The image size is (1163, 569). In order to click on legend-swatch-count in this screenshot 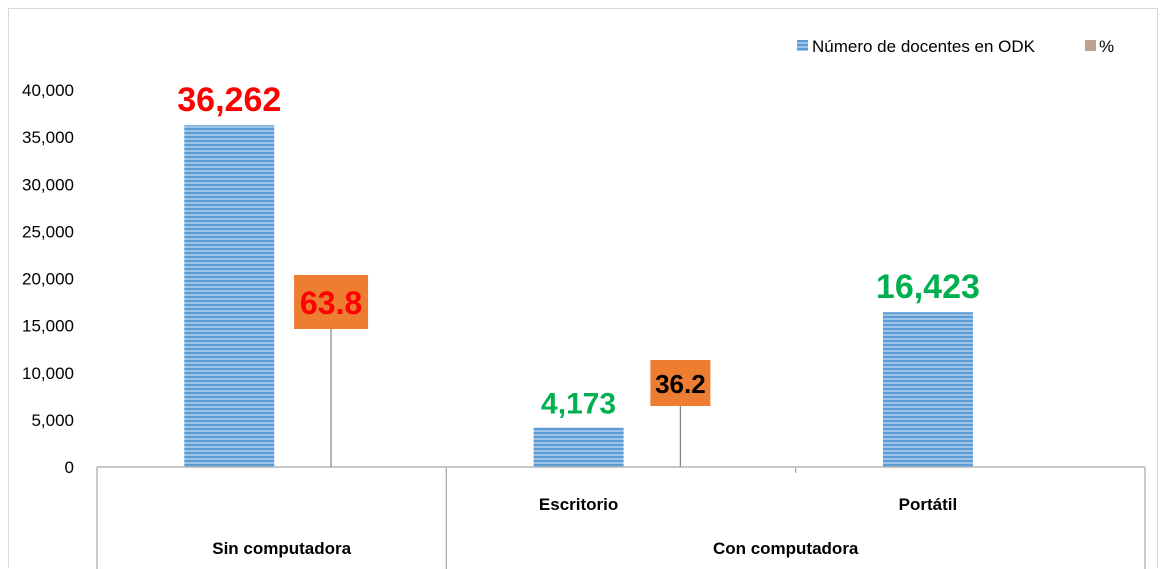, I will do `click(802, 45)`.